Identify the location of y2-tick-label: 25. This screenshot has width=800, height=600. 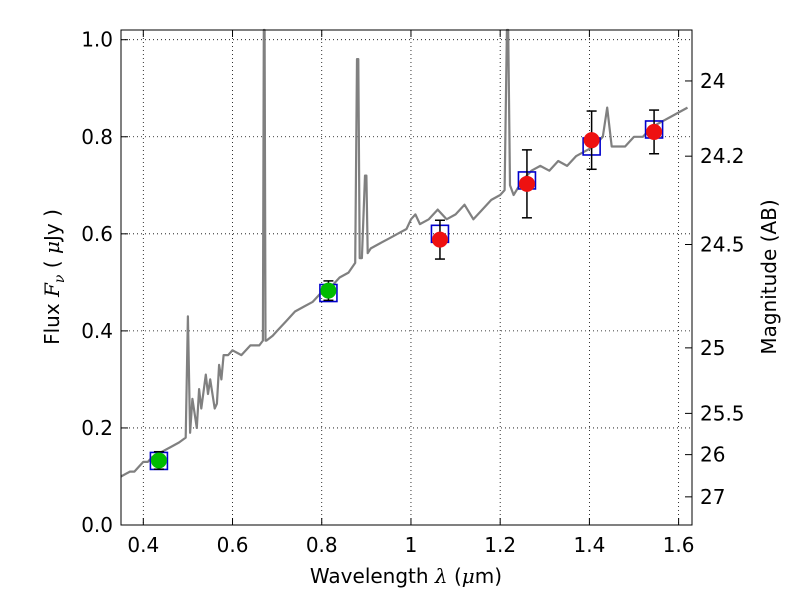
(712, 348).